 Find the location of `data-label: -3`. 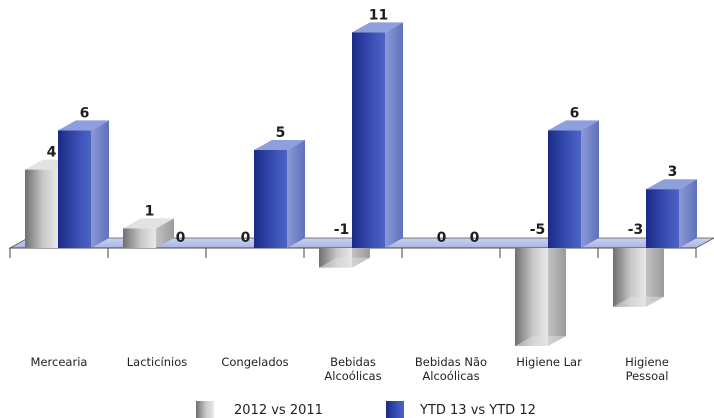

data-label: -3 is located at coordinates (636, 230).